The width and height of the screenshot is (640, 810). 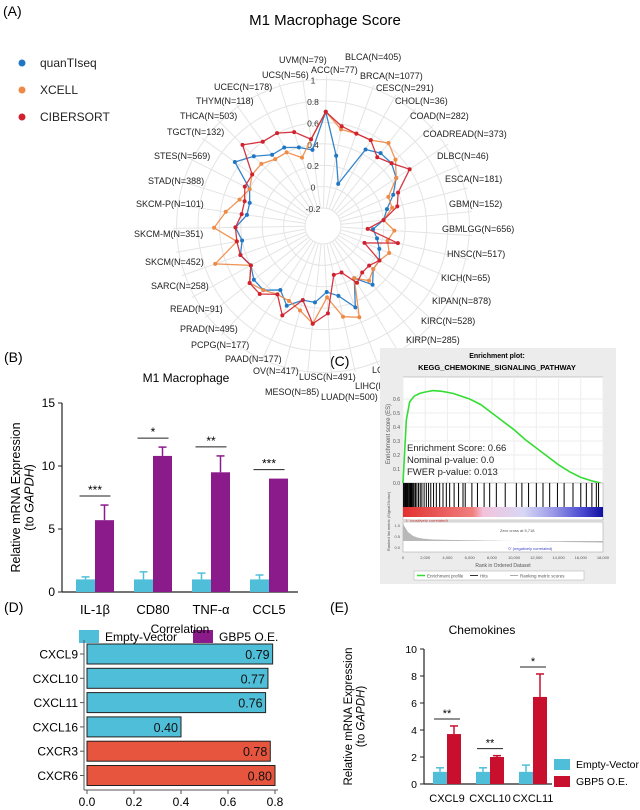 What do you see at coordinates (57, 752) in the screenshot?
I see `category-label: CXCR3` at bounding box center [57, 752].